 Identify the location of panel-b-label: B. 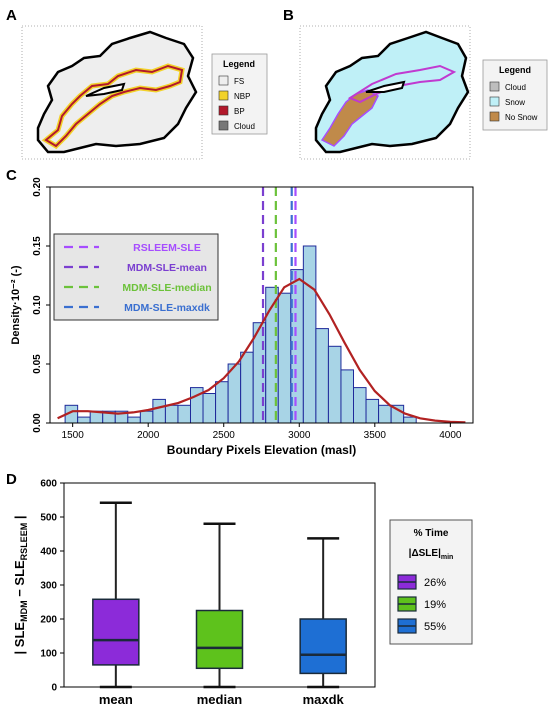
(288, 15).